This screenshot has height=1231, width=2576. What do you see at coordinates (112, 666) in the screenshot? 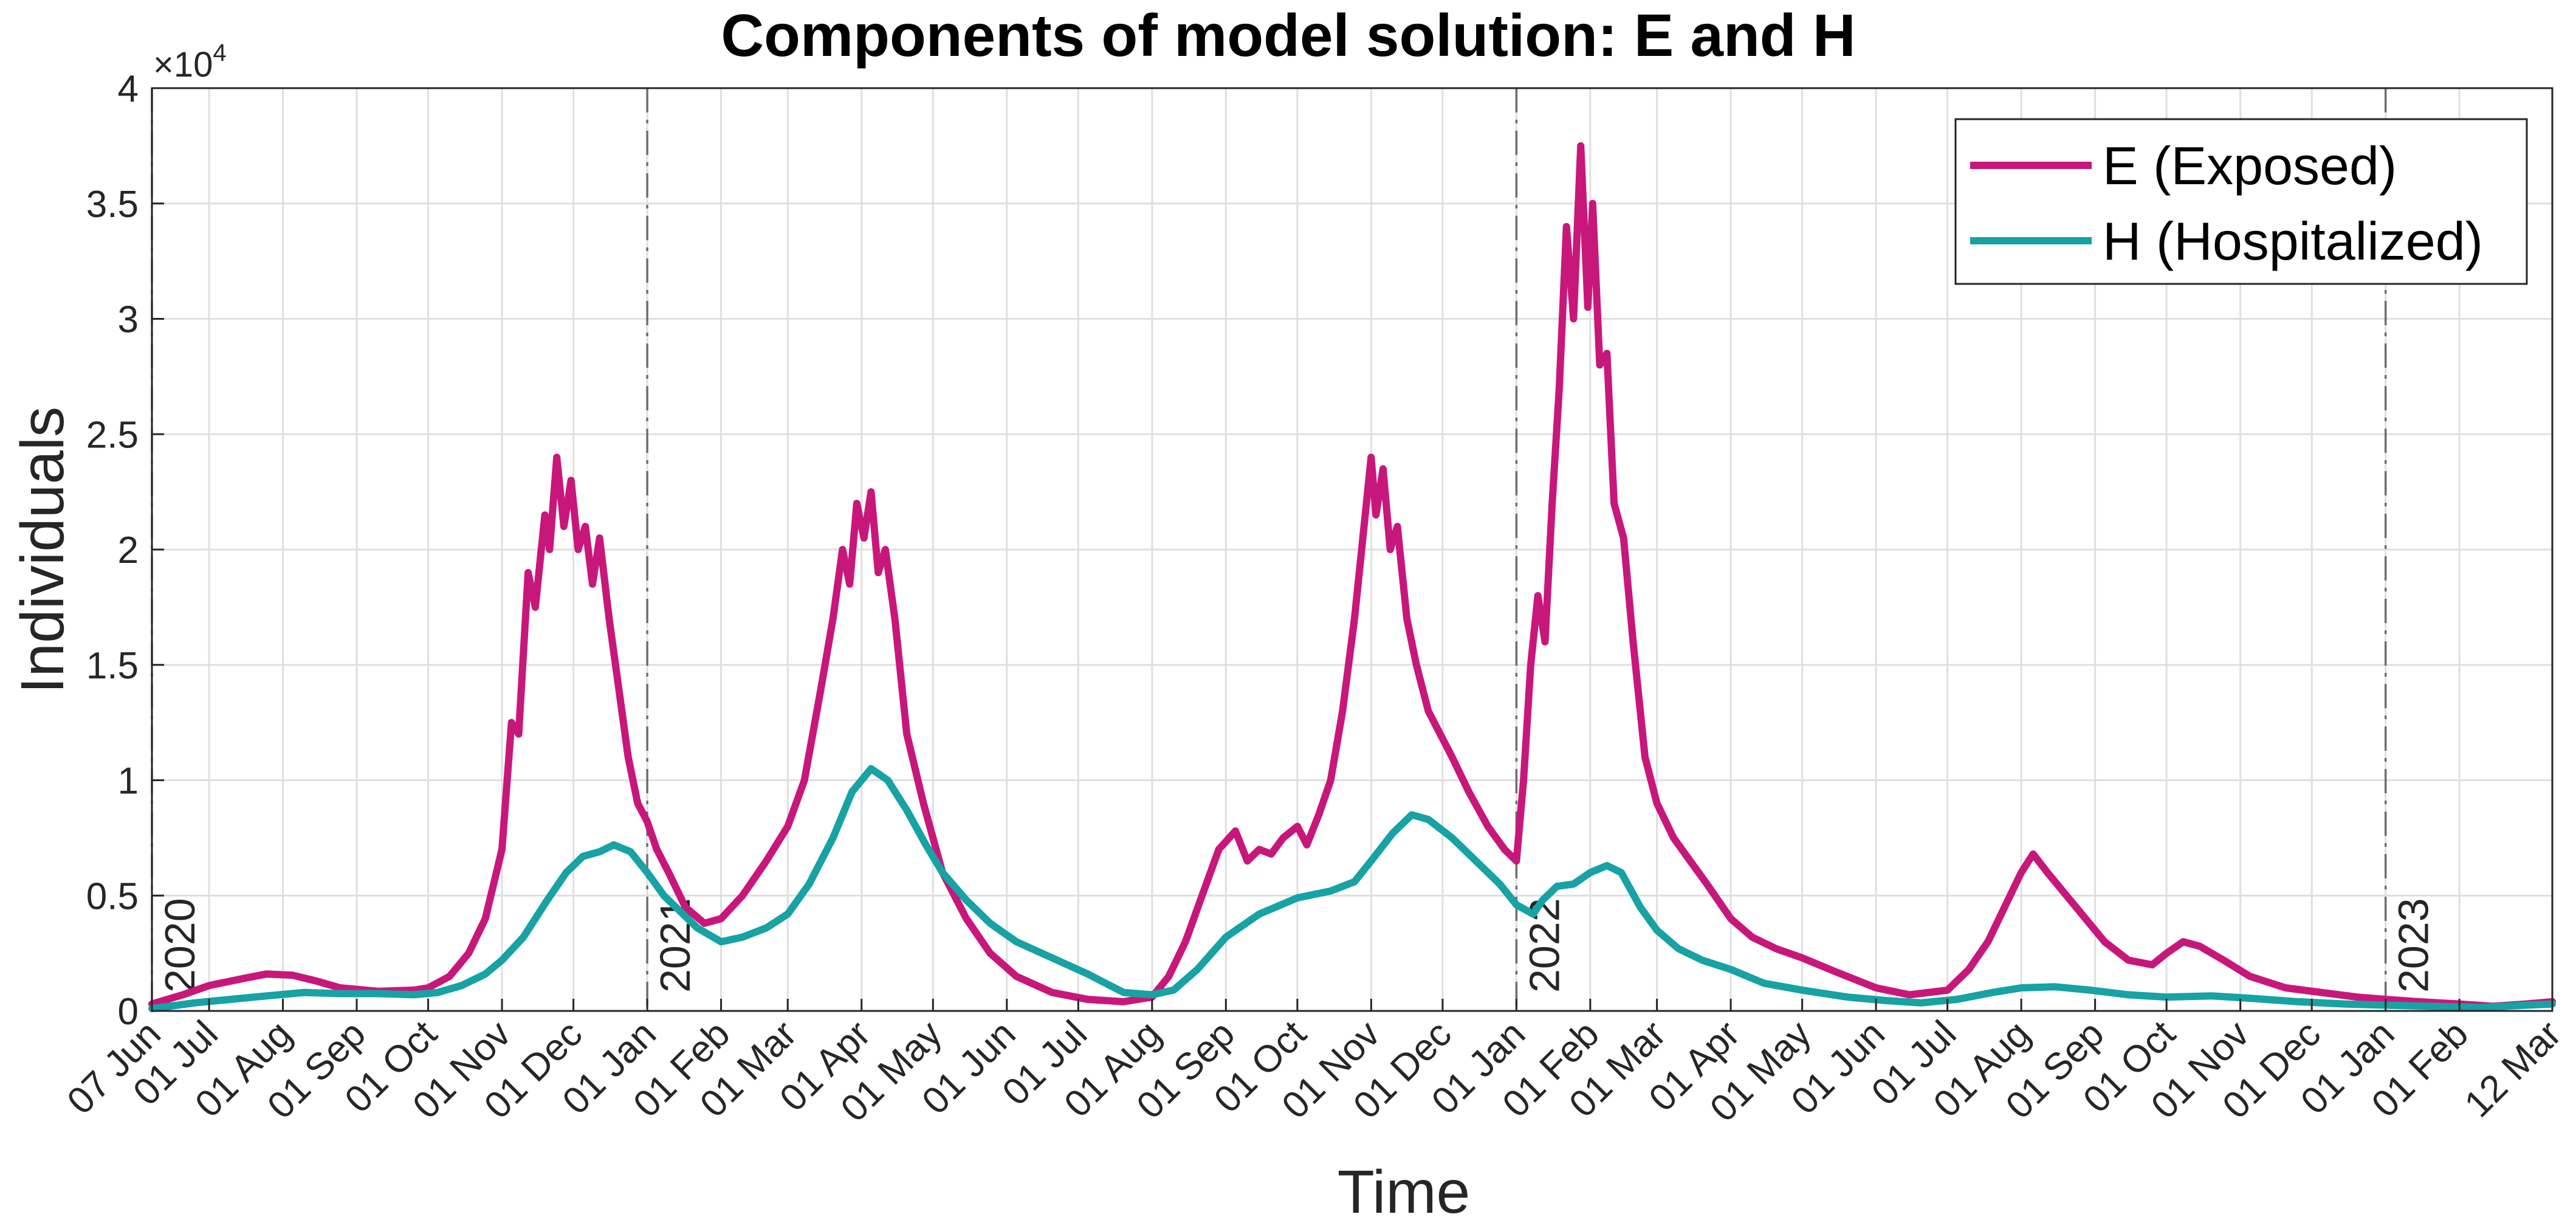
I see `y-tick-label: 1.5` at bounding box center [112, 666].